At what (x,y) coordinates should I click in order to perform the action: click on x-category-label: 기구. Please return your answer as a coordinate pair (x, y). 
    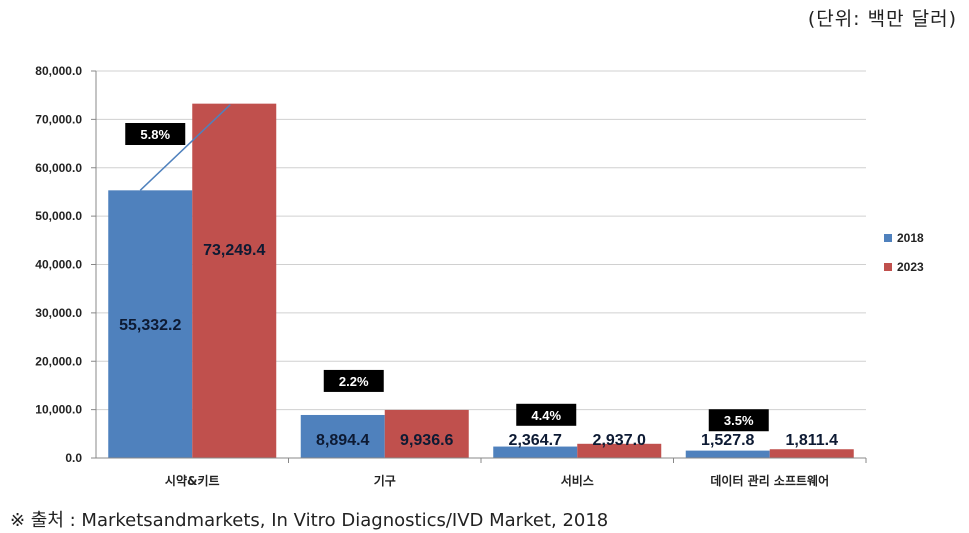
    Looking at the image, I should click on (385, 480).